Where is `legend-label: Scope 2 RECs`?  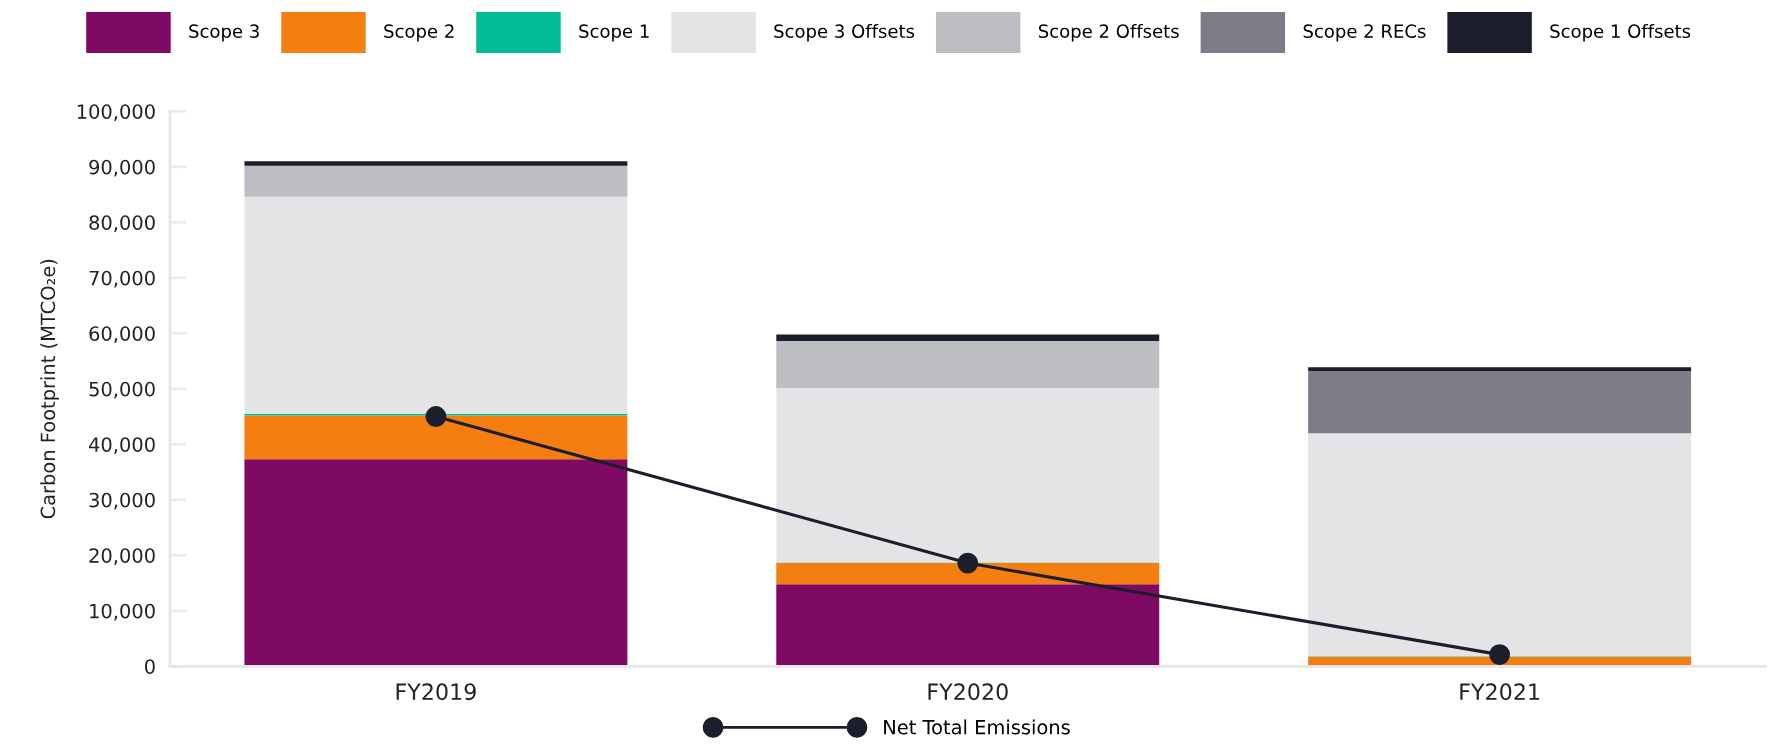 legend-label: Scope 2 RECs is located at coordinates (1364, 33).